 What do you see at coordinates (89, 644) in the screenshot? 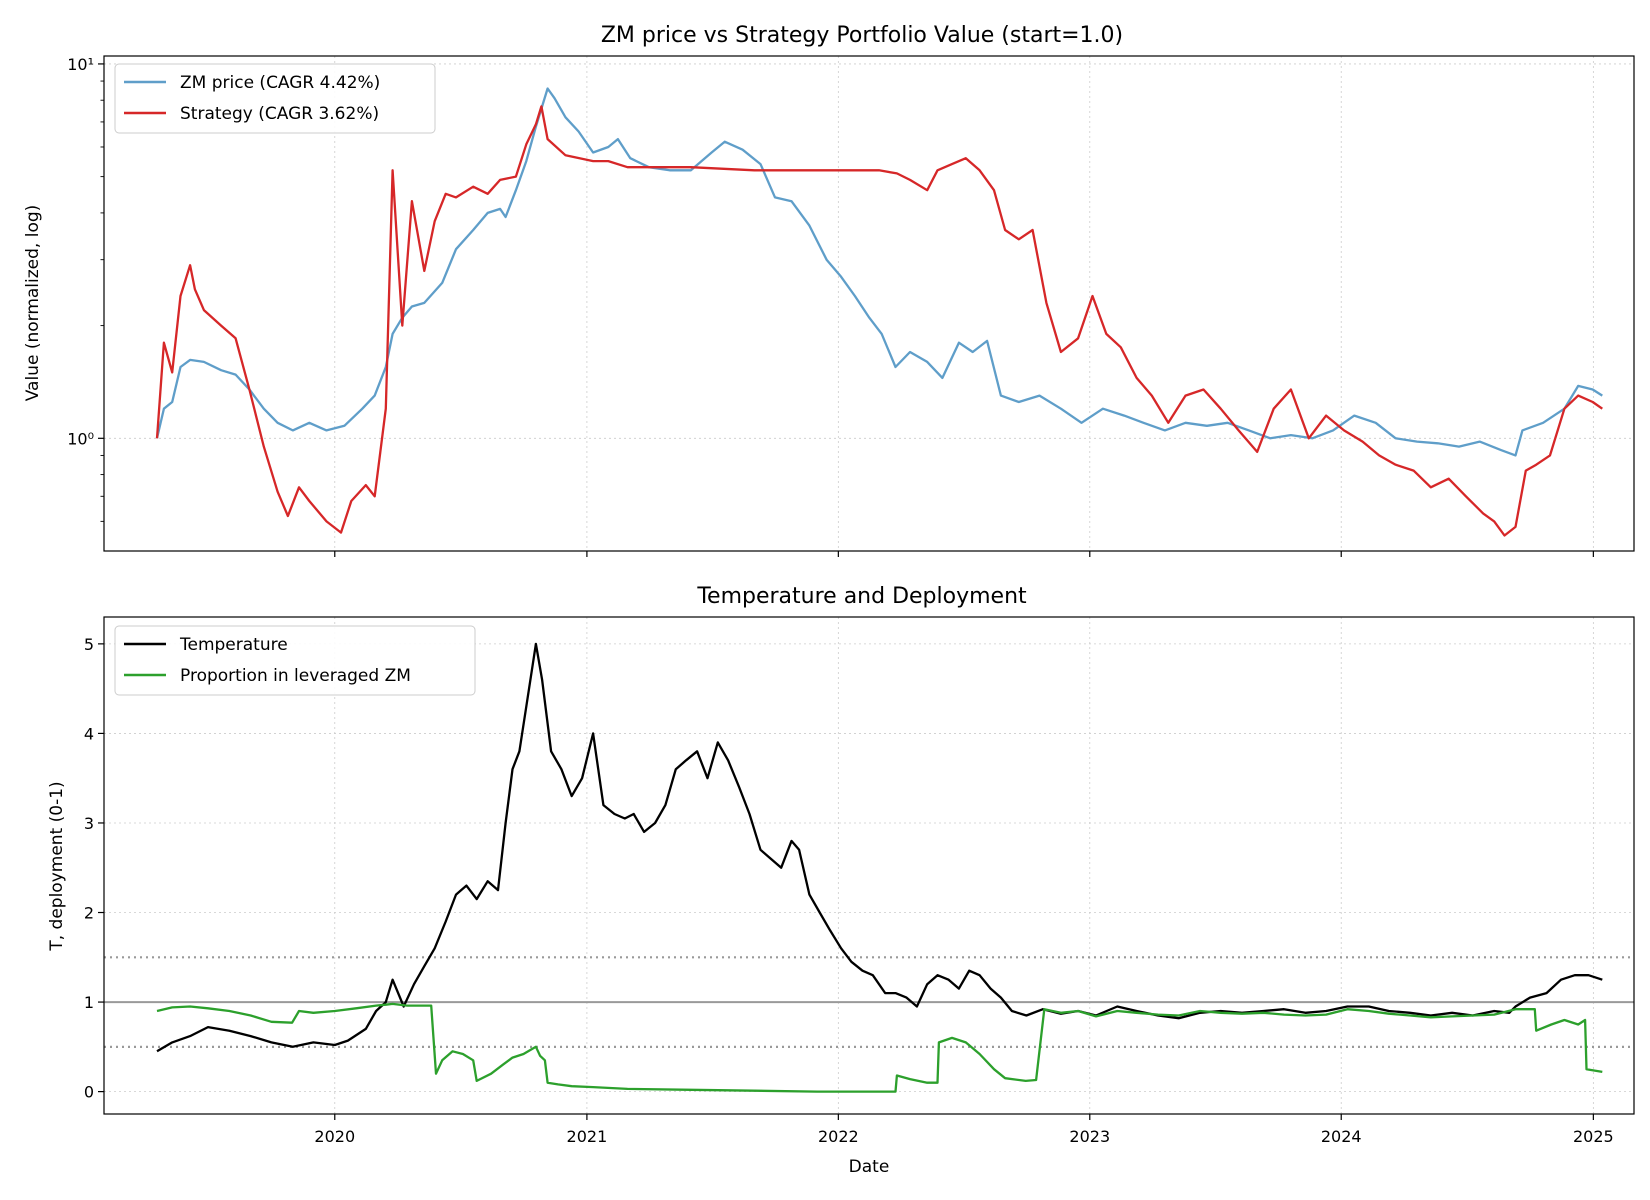
I see `bottom-ytick-label: 5` at bounding box center [89, 644].